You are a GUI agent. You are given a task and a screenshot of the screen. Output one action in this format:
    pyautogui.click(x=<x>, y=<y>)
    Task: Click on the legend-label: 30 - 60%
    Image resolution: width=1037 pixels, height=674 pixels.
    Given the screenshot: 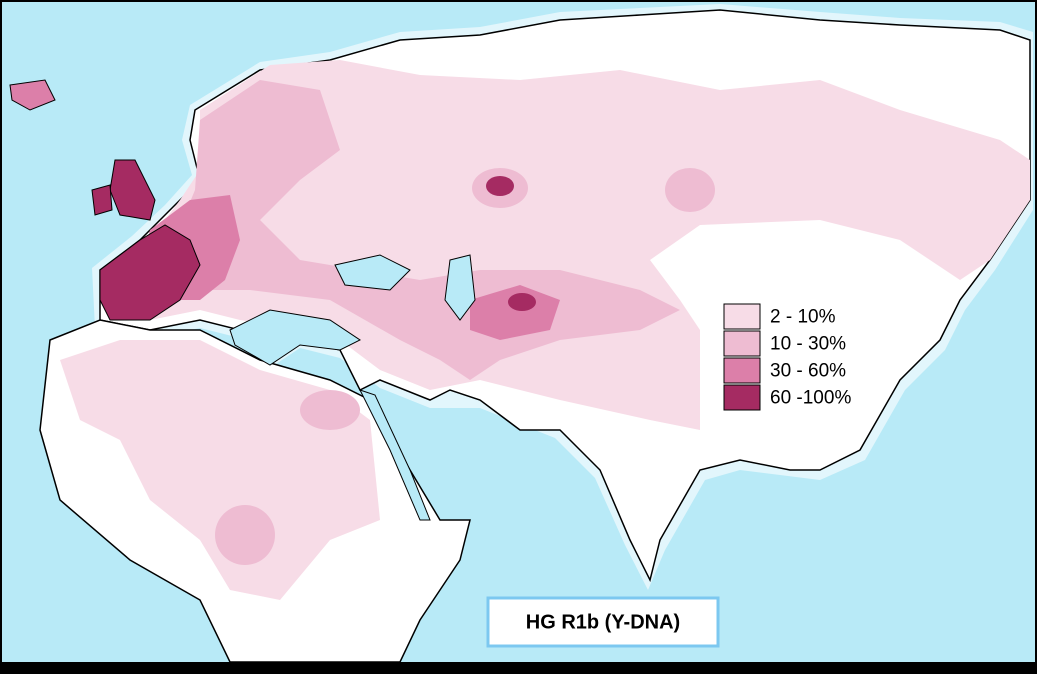 What is the action you would take?
    pyautogui.click(x=808, y=371)
    